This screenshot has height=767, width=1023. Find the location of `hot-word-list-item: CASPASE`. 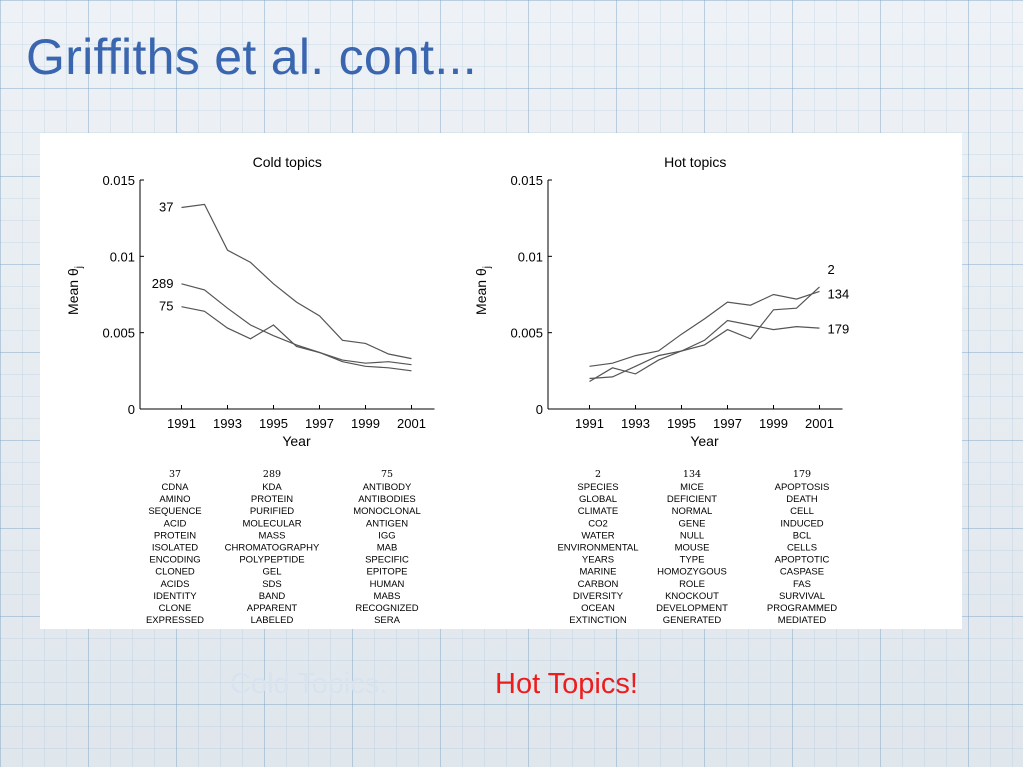

hot-word-list-item: CASPASE is located at coordinates (802, 572).